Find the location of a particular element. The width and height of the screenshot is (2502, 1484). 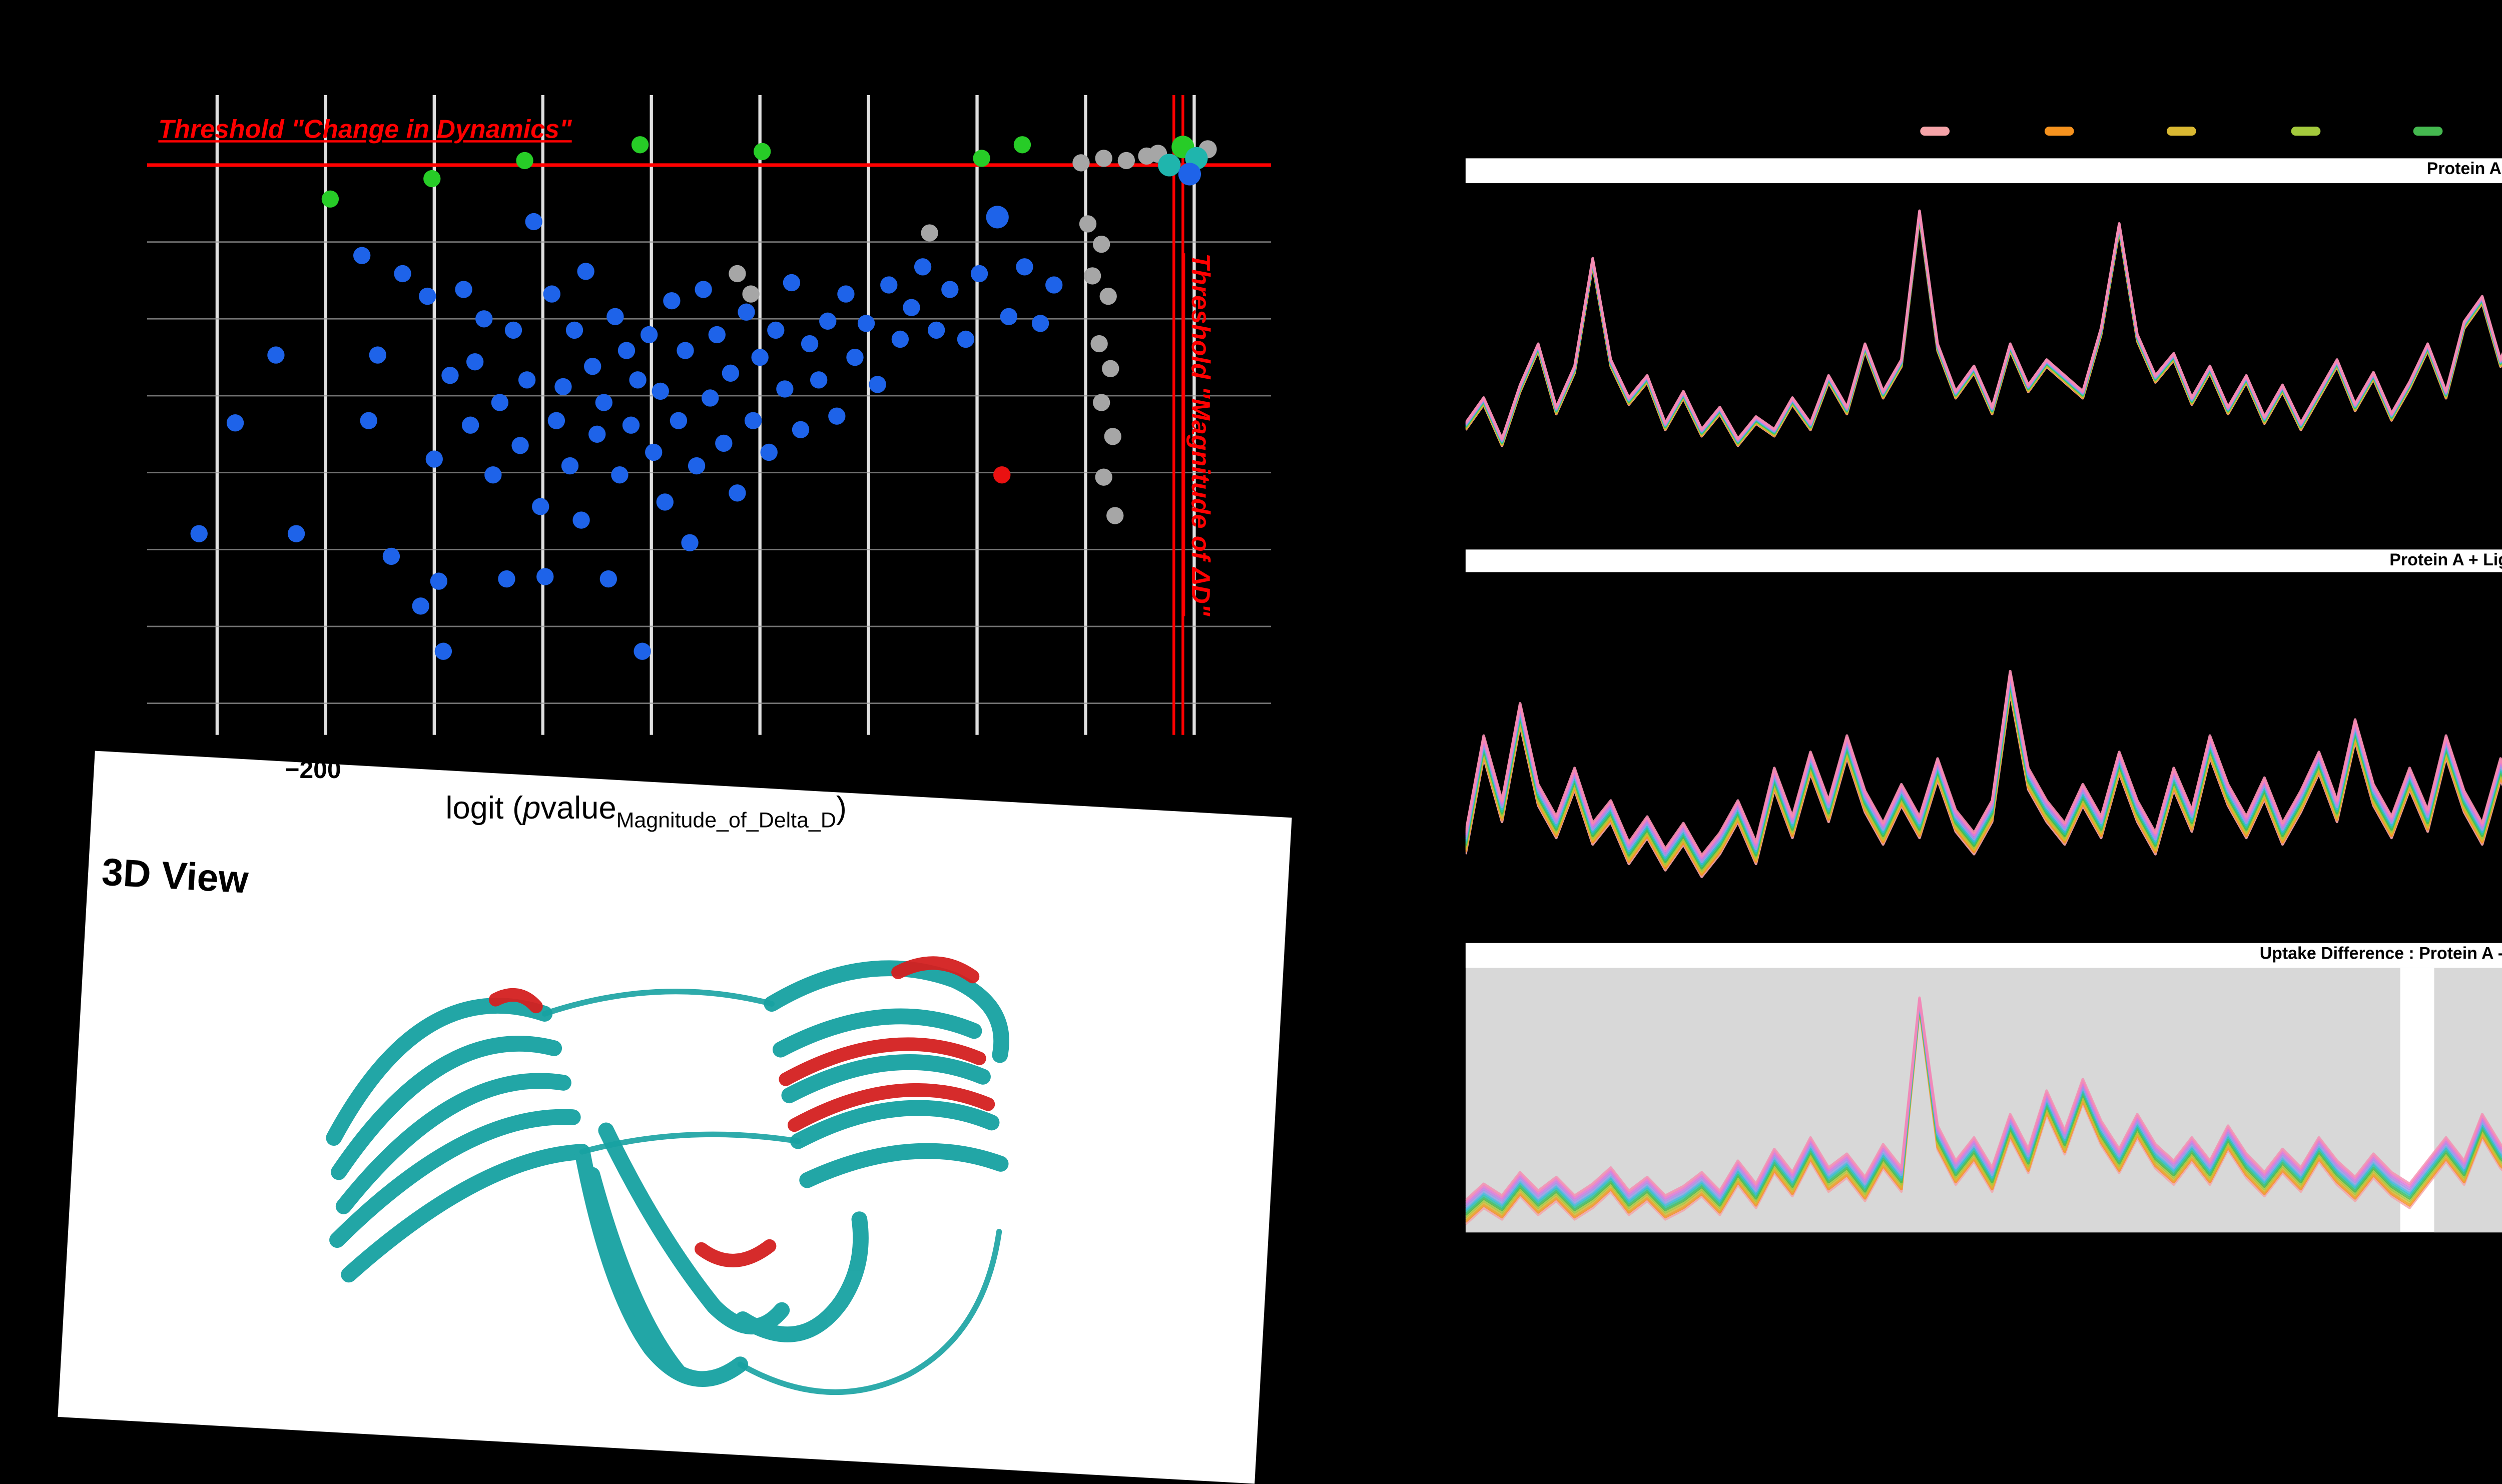

uptake-chart-protein-a is located at coordinates (1983, 356).